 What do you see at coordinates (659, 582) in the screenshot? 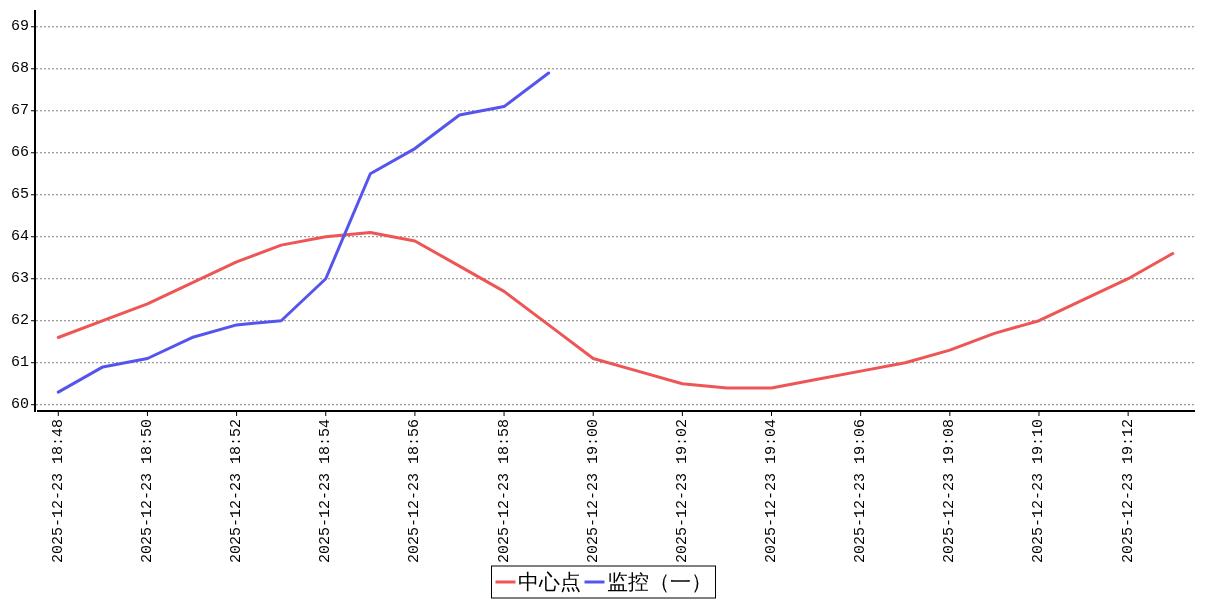
I see `legend-label: 监控（一）` at bounding box center [659, 582].